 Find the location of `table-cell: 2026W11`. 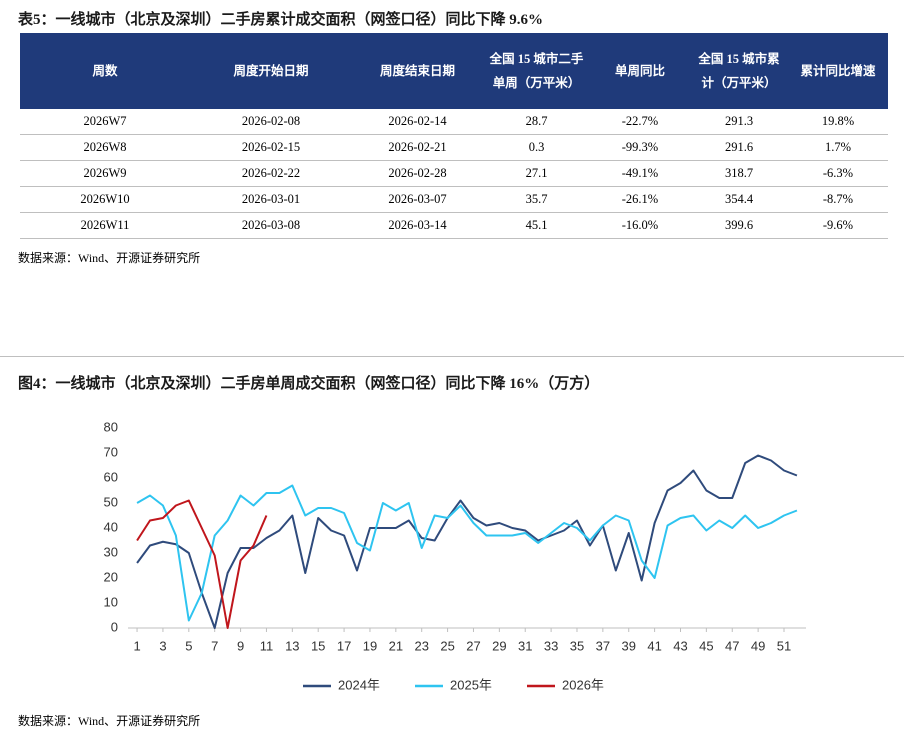

table-cell: 2026W11 is located at coordinates (105, 225).